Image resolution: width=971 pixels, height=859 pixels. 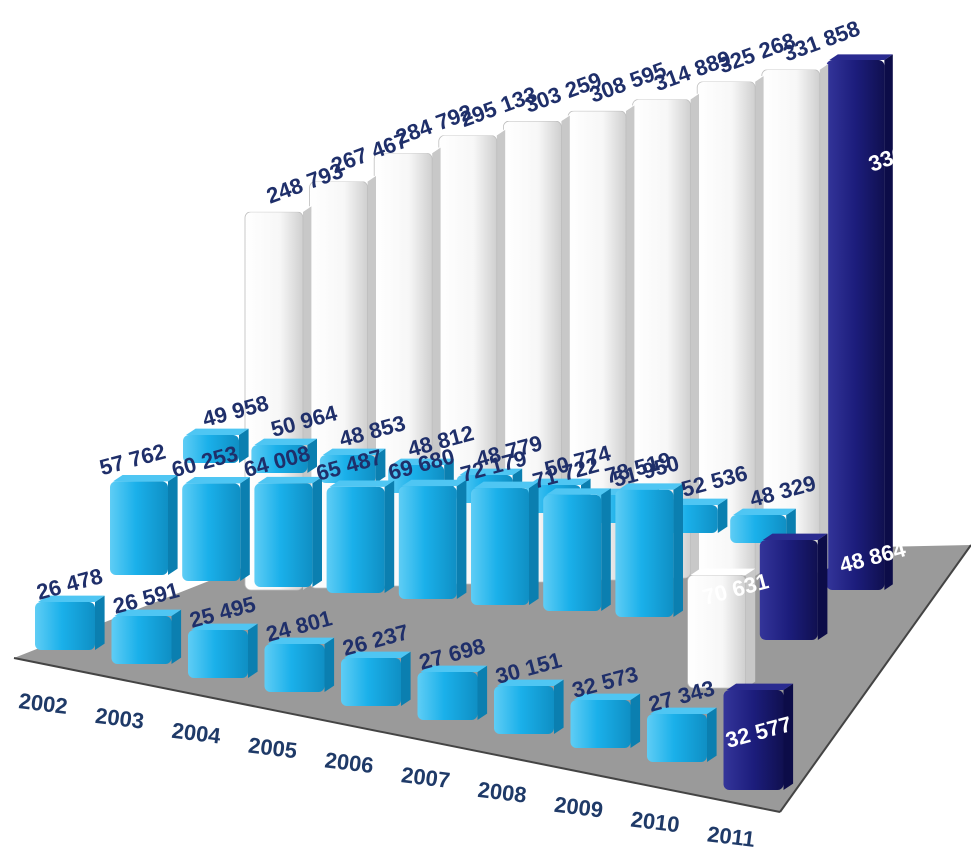 I want to click on bar-2002-s2, so click(x=216, y=445).